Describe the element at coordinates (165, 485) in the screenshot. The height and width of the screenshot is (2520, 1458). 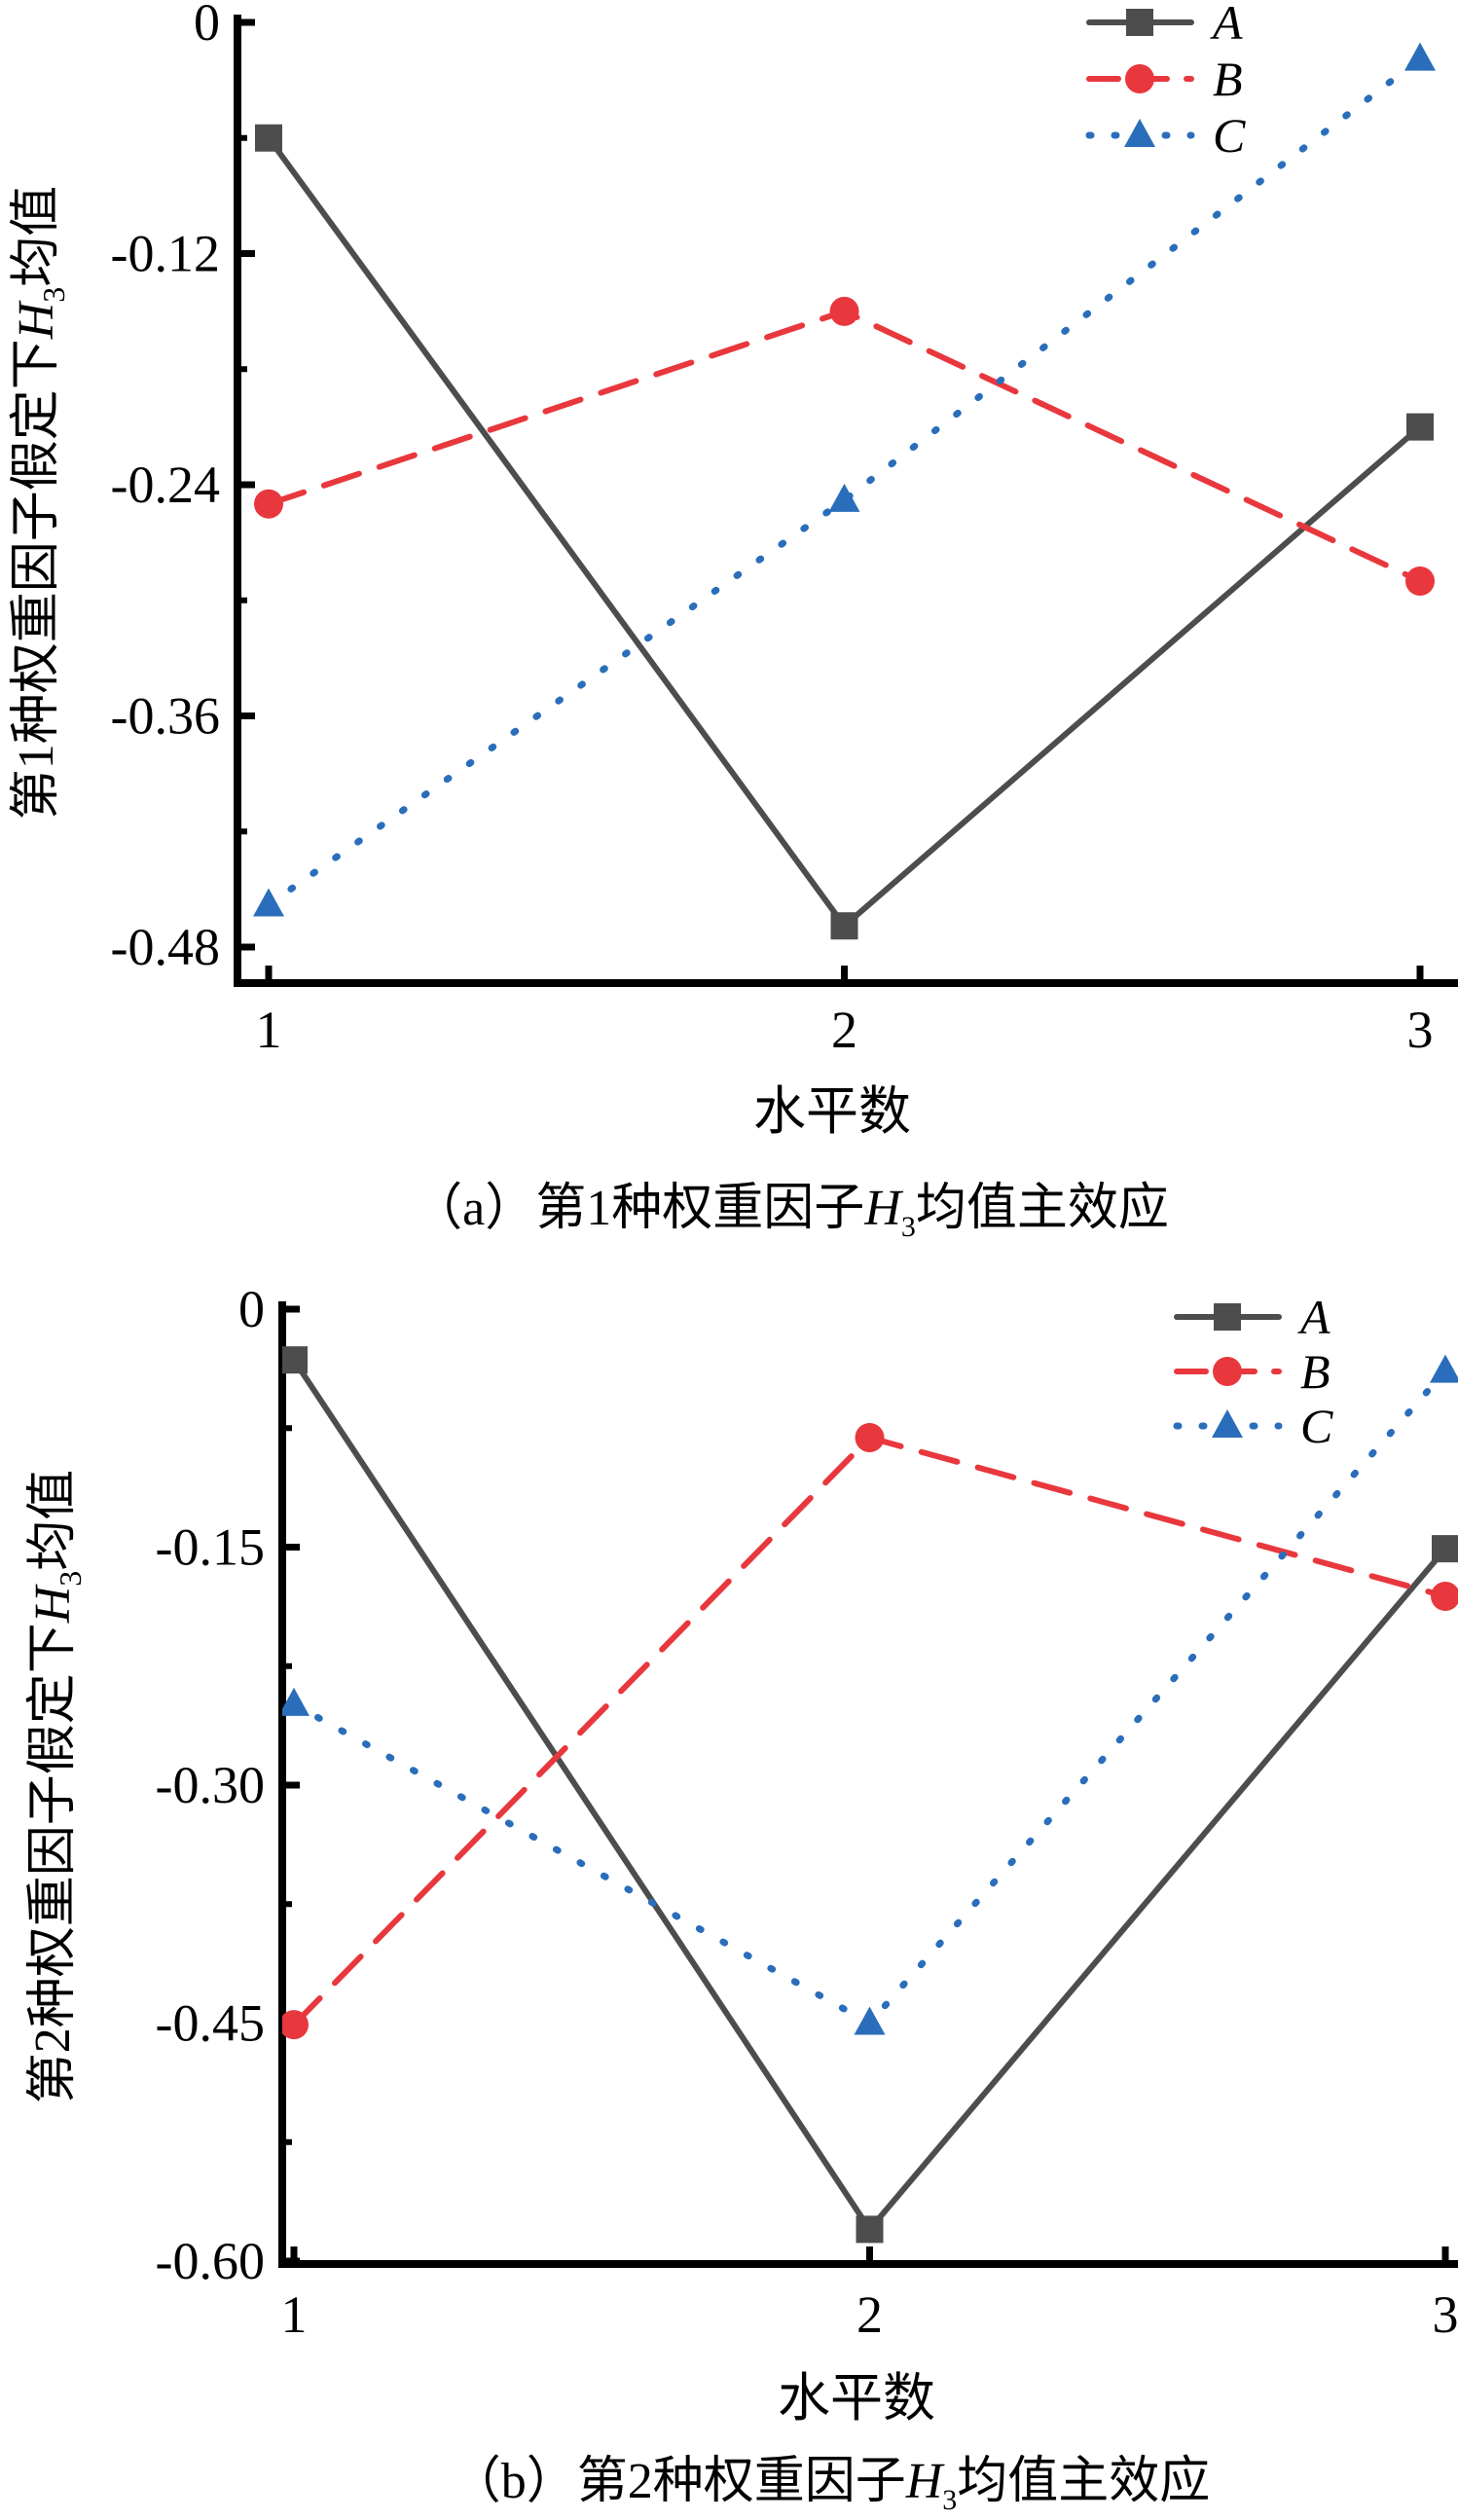
I see `y-tick-label: -0.24` at that location.